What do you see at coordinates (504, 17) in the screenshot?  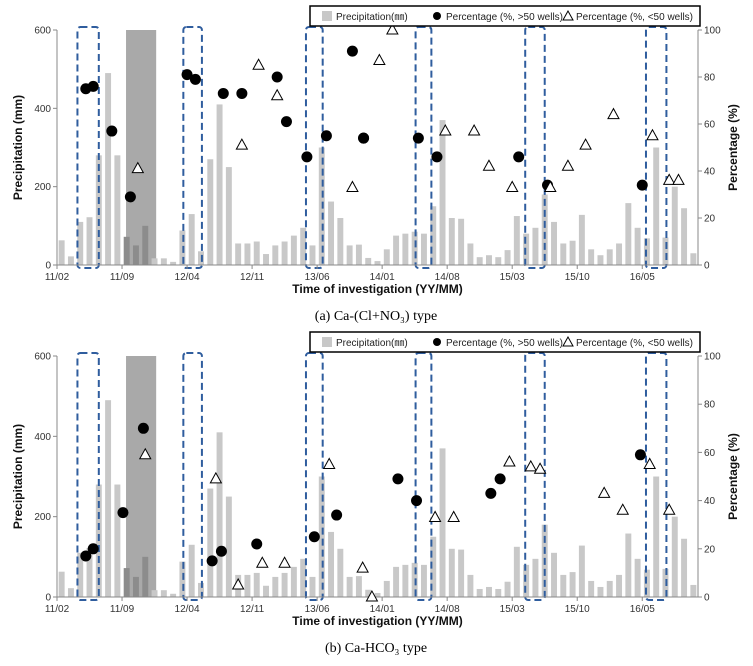 I see `legend-label-over-50: Percentage (%, >50 wells)` at bounding box center [504, 17].